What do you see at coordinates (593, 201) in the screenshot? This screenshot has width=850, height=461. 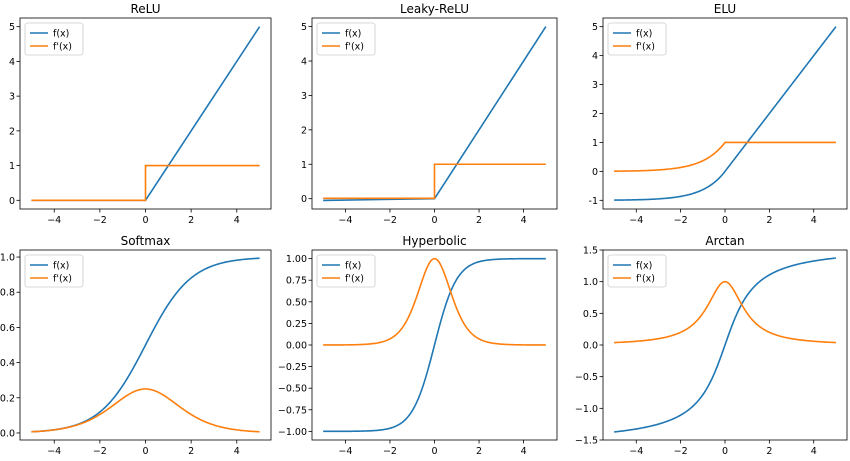 I see `y-tick-label: -1` at bounding box center [593, 201].